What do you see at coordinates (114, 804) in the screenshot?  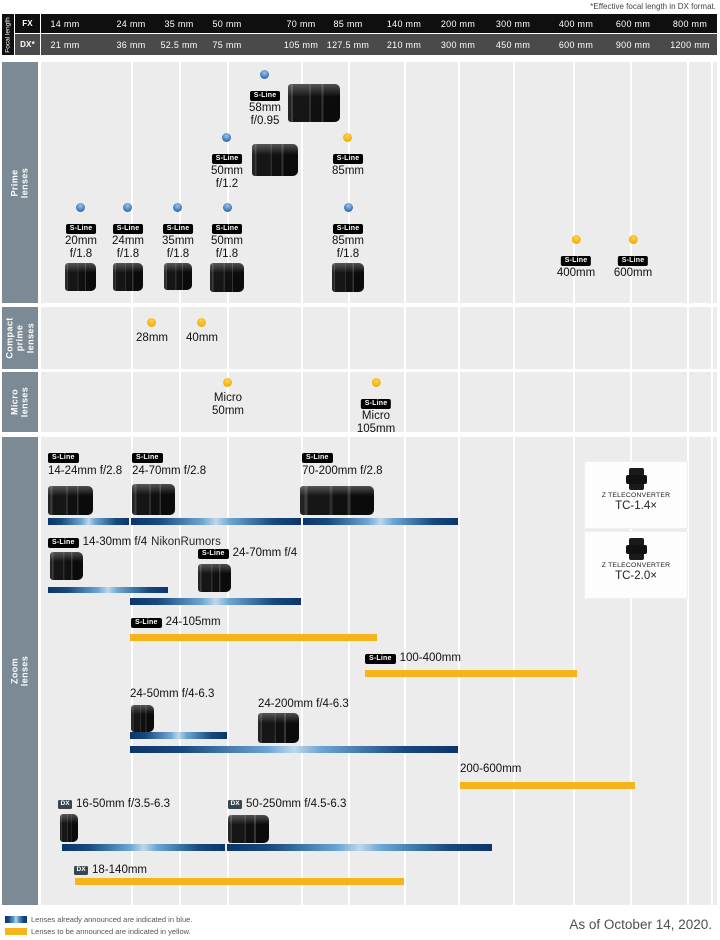 I see `zoom-dx-16-50: DX 16-50mm f/3.5-6.3` at bounding box center [114, 804].